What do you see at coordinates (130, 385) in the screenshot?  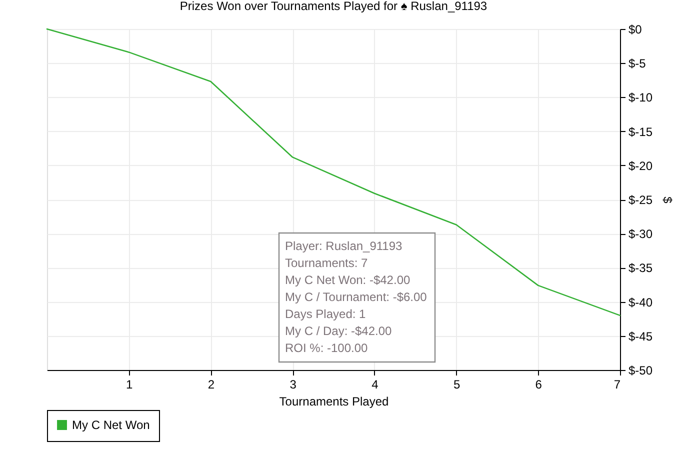 I see `x-tick-label: 1` at bounding box center [130, 385].